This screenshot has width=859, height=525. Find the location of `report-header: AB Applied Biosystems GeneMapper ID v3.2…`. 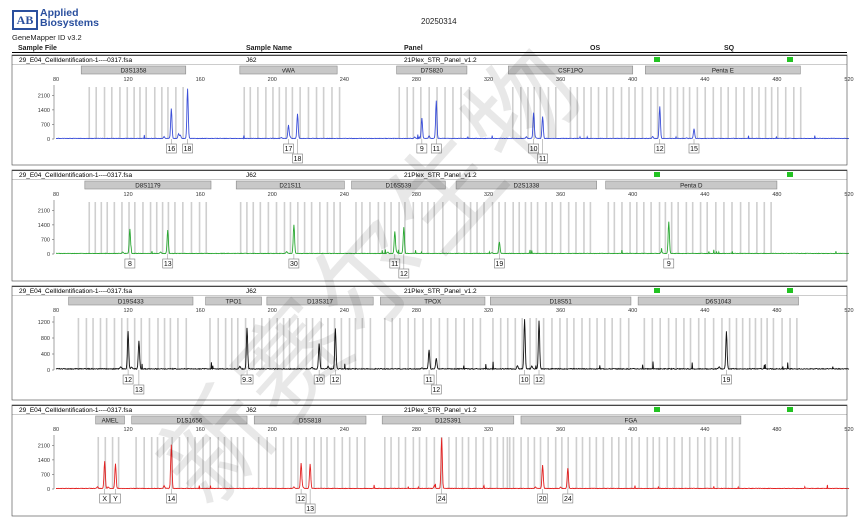

report-header: AB Applied Biosystems GeneMapper ID v3.2… is located at coordinates (429, 26).